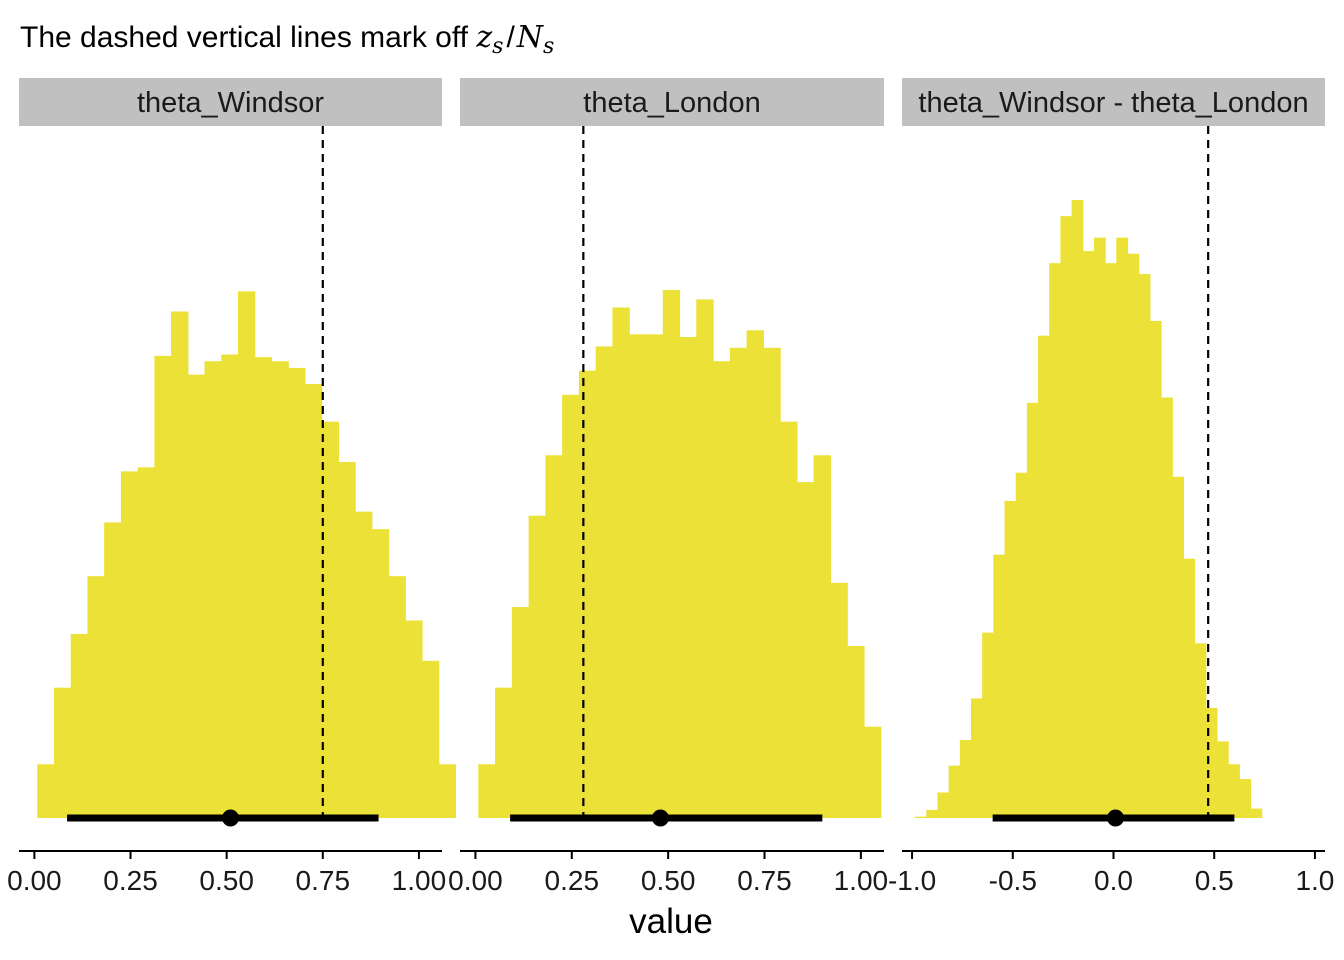  Describe the element at coordinates (483, 37) in the screenshot. I see `title-math-z: z` at that location.